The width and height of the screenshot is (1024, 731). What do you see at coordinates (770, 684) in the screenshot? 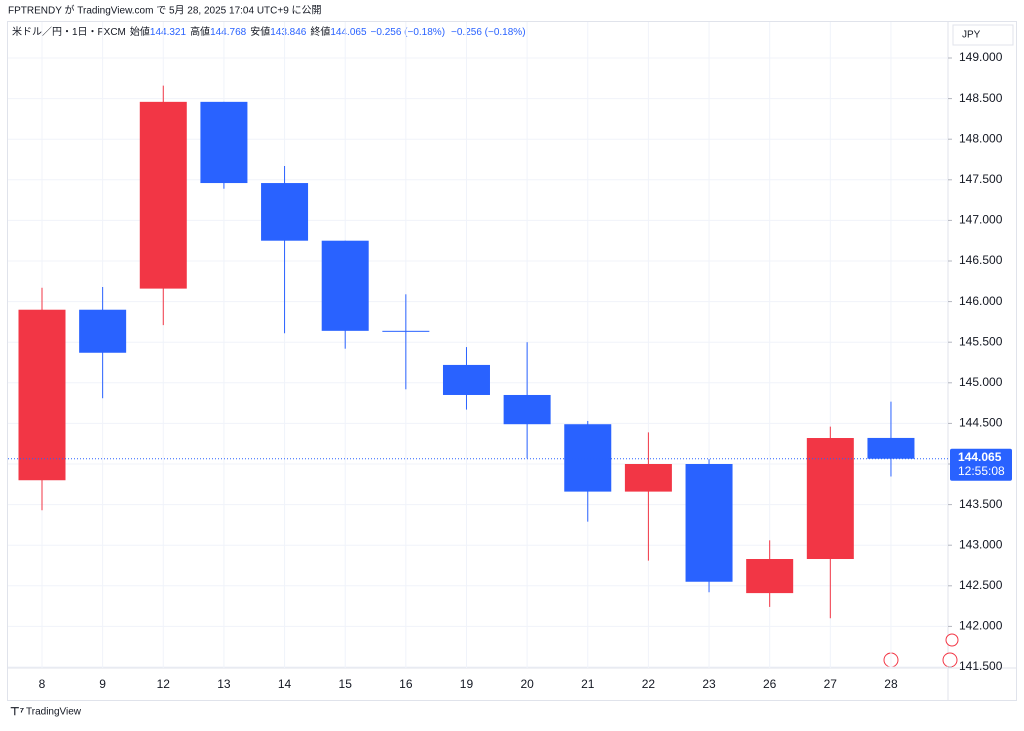
I see `x-tick-label: 26` at bounding box center [770, 684].